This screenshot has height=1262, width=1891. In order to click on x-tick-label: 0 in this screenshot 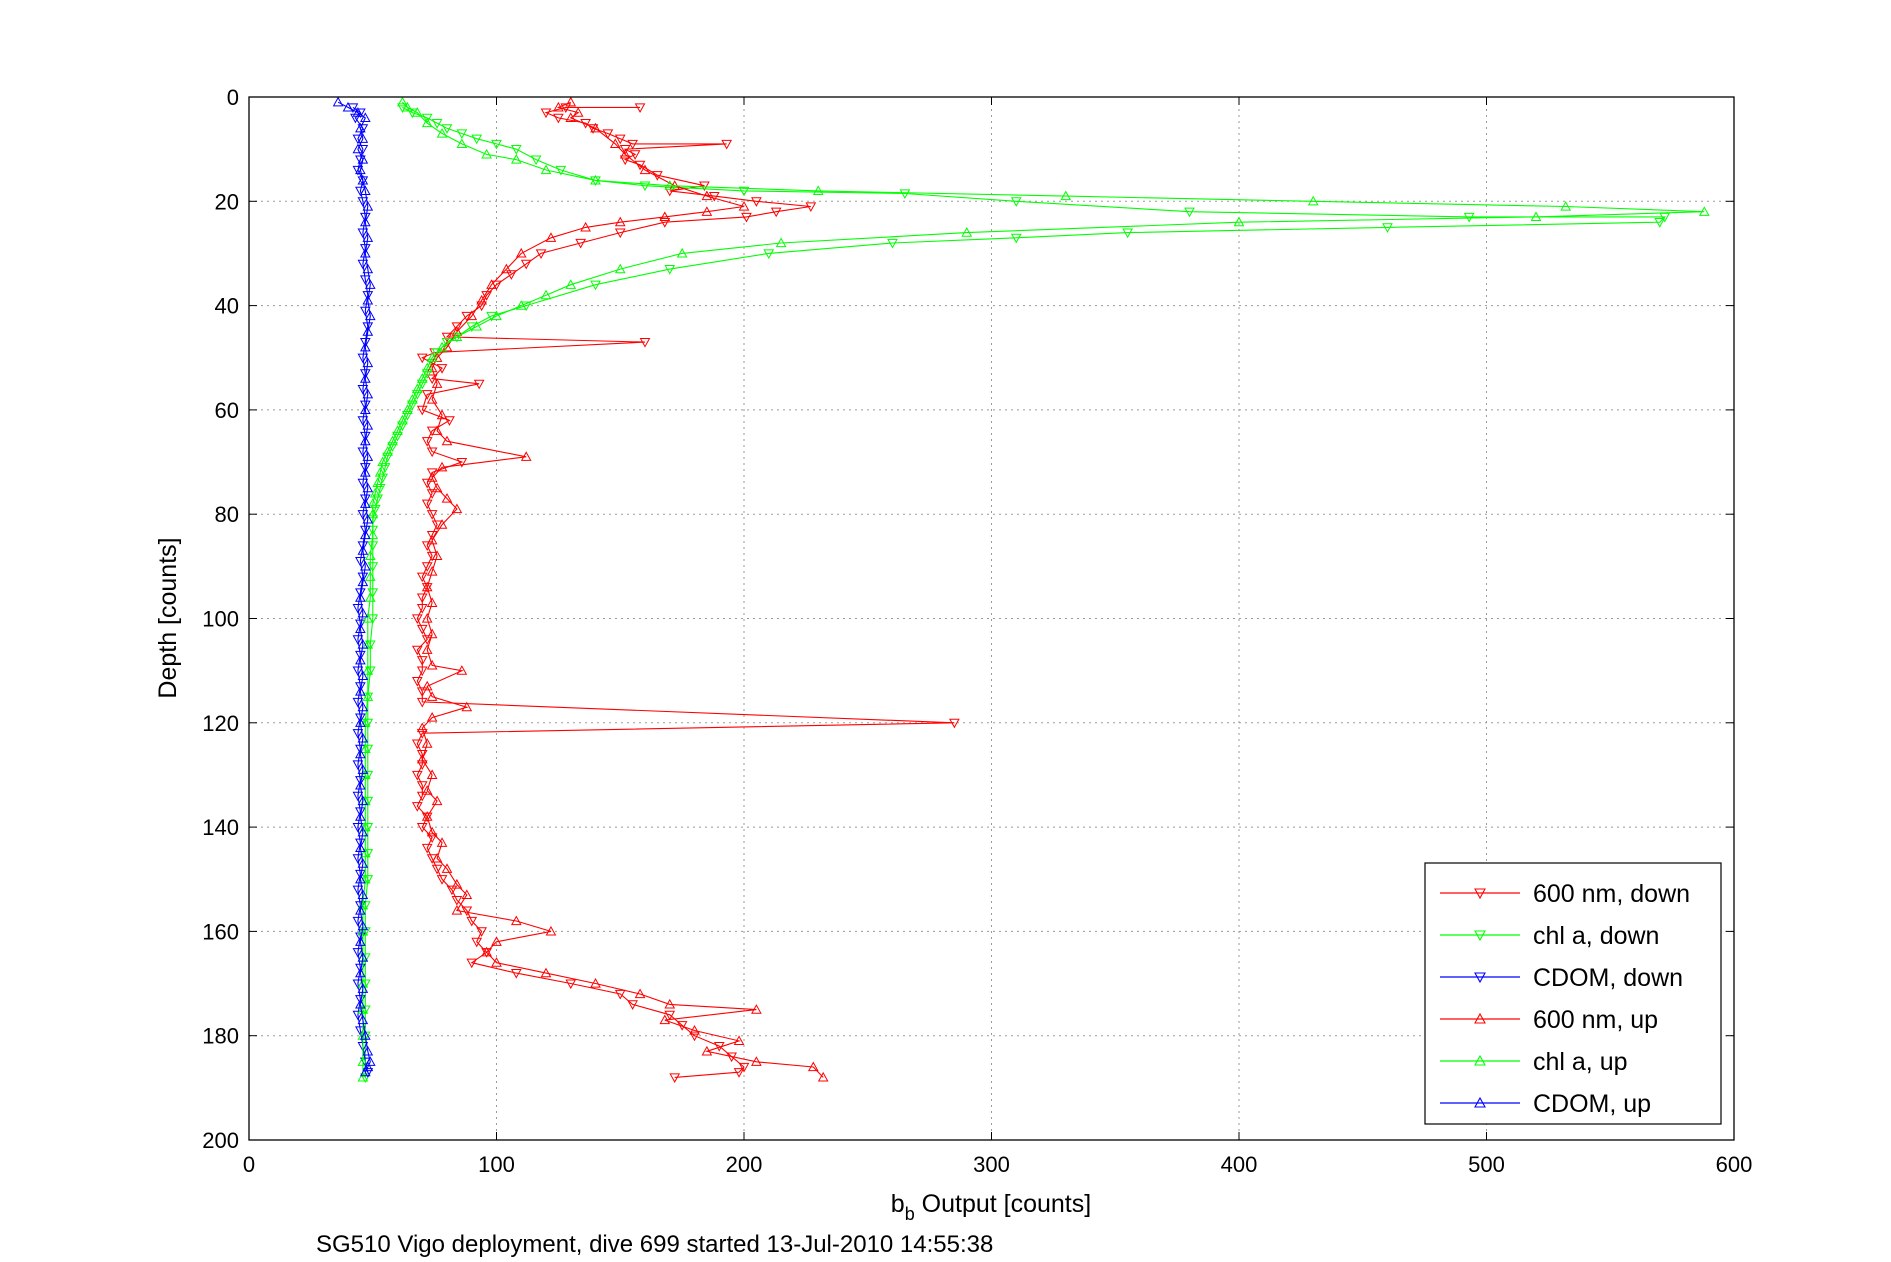, I will do `click(249, 1164)`.